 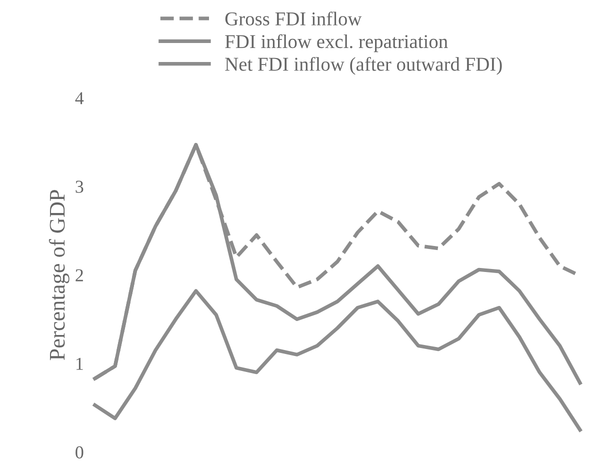 I want to click on y-axis-title: Percentage of GDP, so click(x=59, y=275).